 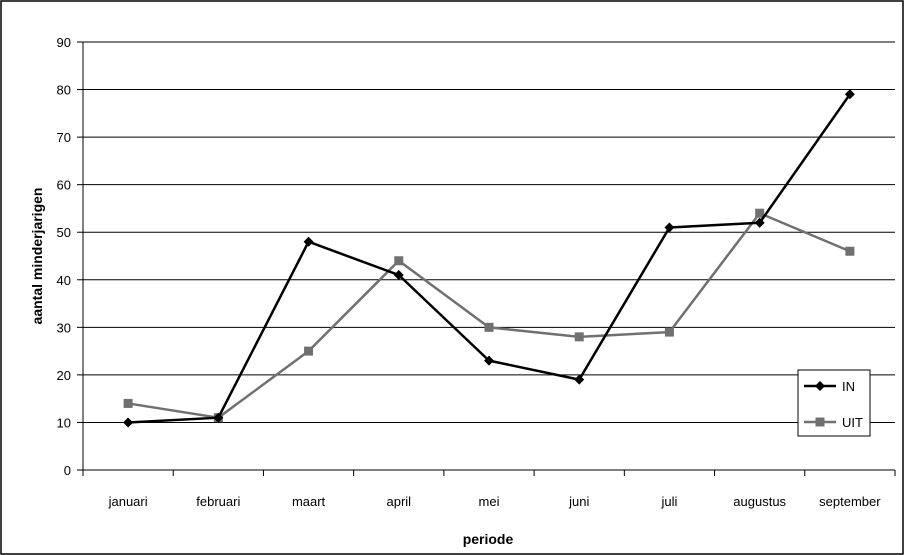 What do you see at coordinates (67, 470) in the screenshot?
I see `y-tick-label: 0` at bounding box center [67, 470].